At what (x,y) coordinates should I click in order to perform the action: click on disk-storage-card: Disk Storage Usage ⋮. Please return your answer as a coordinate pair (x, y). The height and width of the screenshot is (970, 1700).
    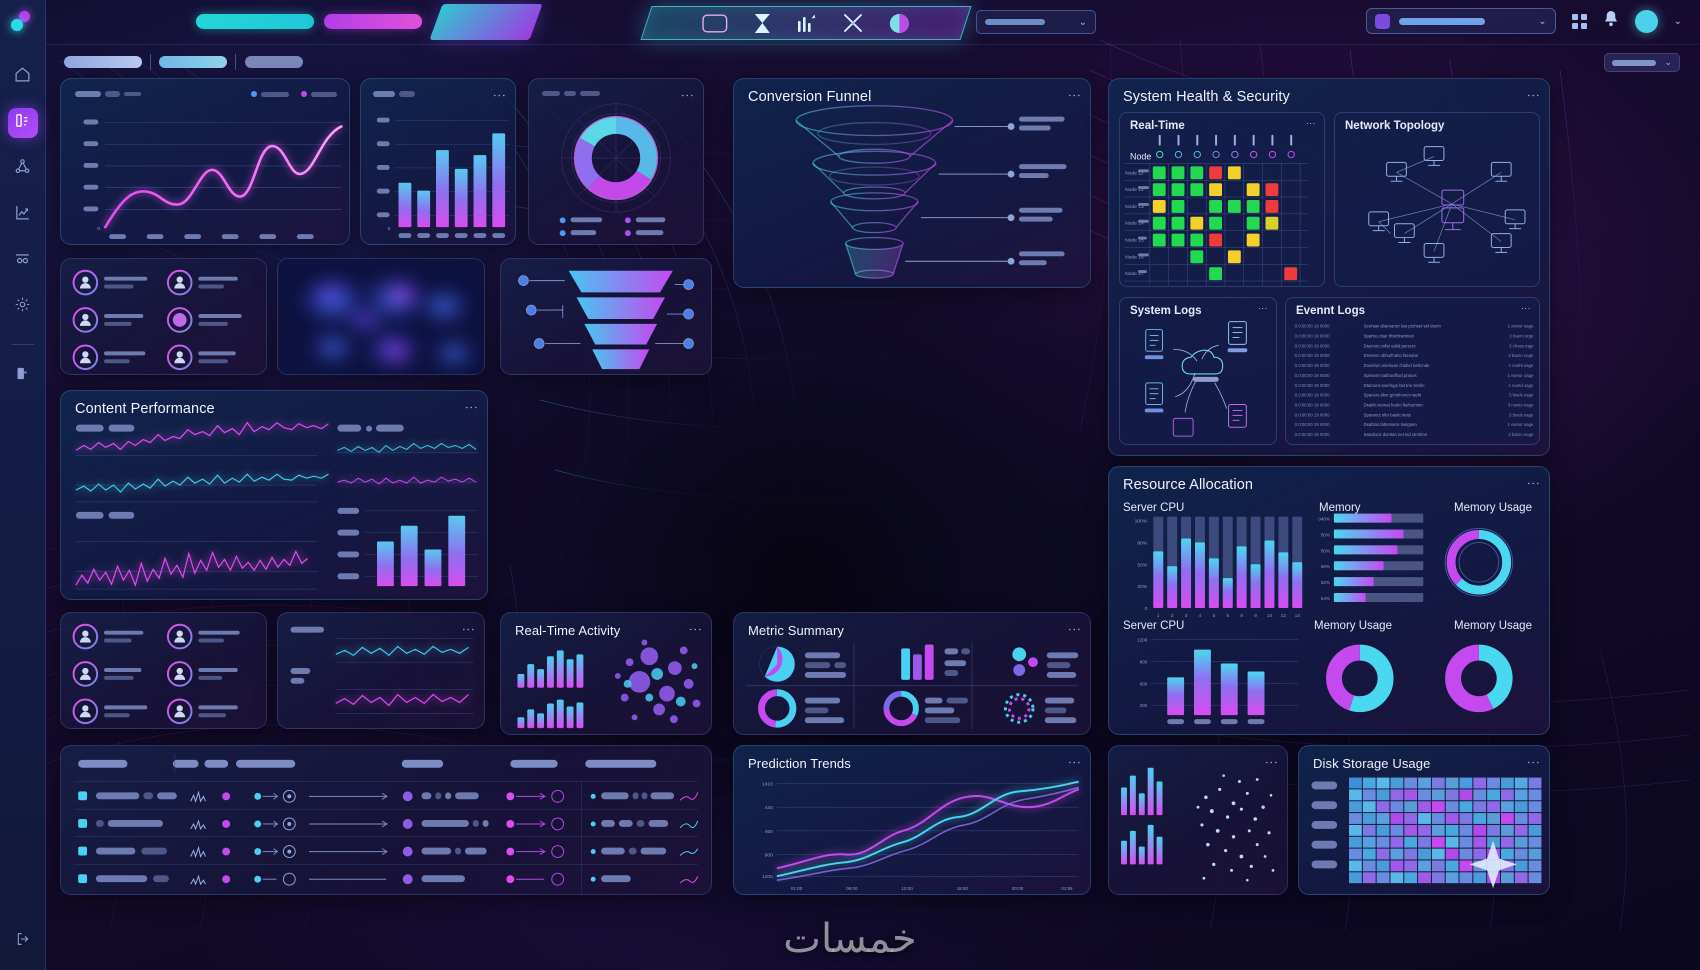
    Looking at the image, I should click on (1424, 820).